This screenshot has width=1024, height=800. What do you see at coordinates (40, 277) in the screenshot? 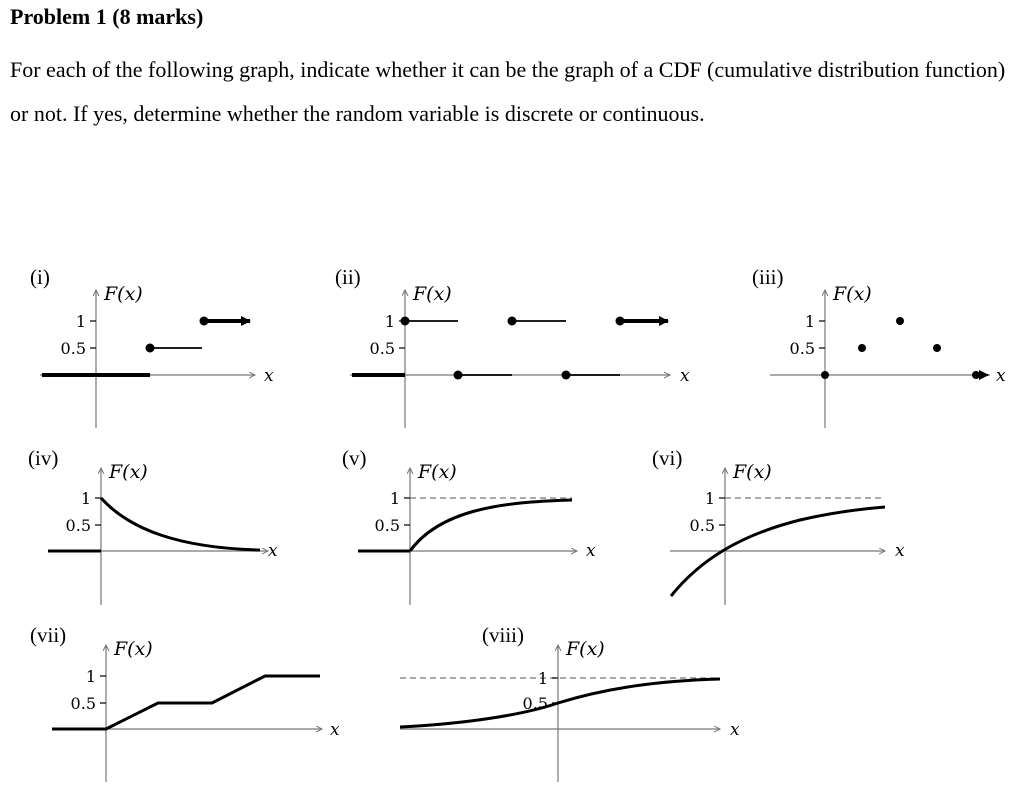
I see `graph-i-label: (i)` at bounding box center [40, 277].